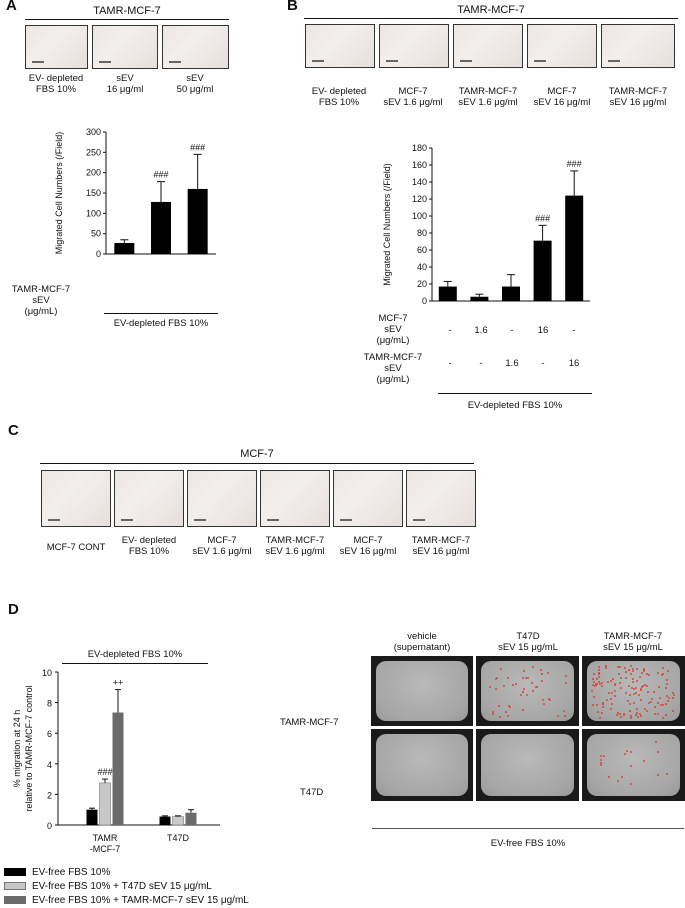 The height and width of the screenshot is (908, 685). Describe the element at coordinates (149, 546) in the screenshot. I see `panel-c-image-label: EV- depleted FBS 10%` at that location.